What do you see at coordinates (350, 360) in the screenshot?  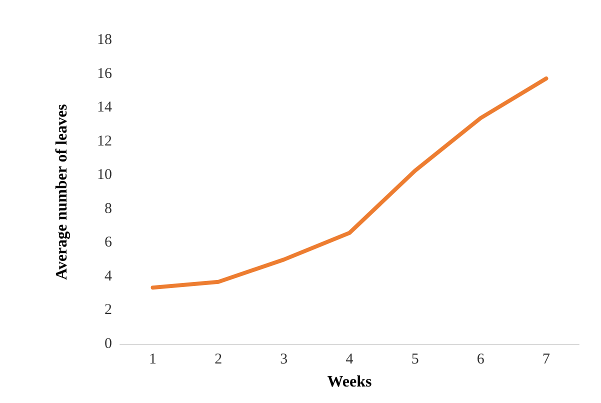 I see `x-tick-label: 4` at bounding box center [350, 360].